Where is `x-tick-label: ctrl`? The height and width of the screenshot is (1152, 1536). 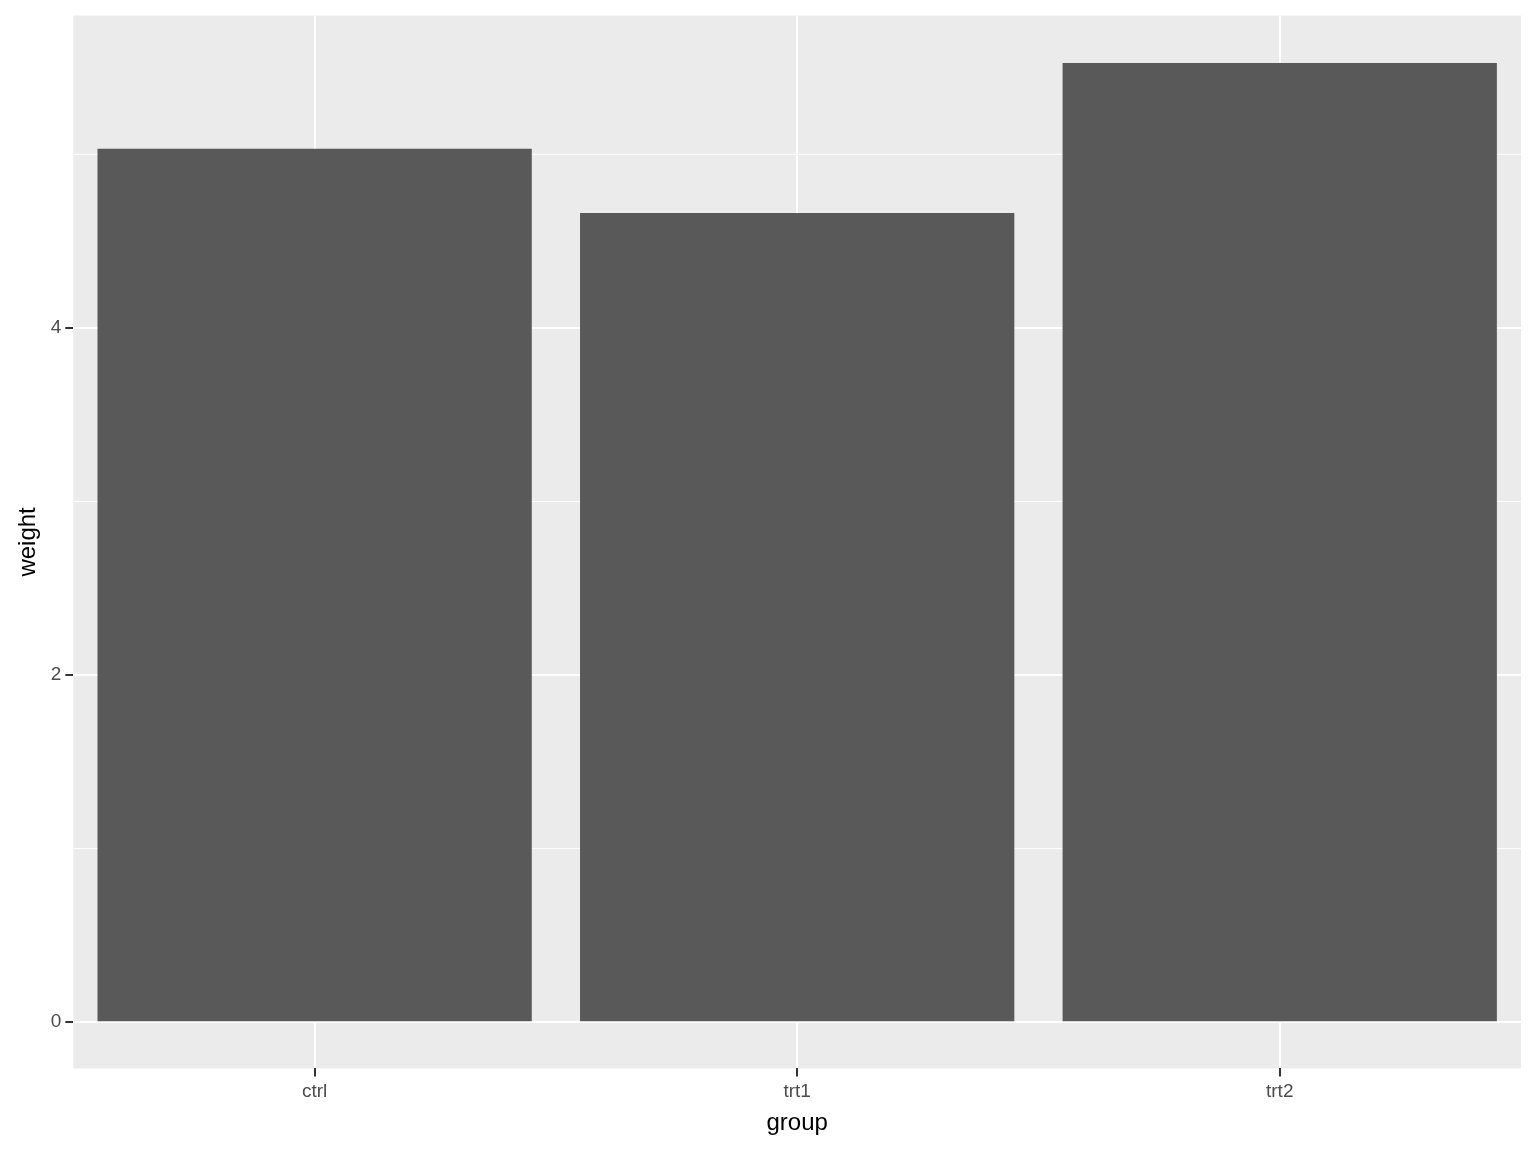
x-tick-label: ctrl is located at coordinates (314, 1091).